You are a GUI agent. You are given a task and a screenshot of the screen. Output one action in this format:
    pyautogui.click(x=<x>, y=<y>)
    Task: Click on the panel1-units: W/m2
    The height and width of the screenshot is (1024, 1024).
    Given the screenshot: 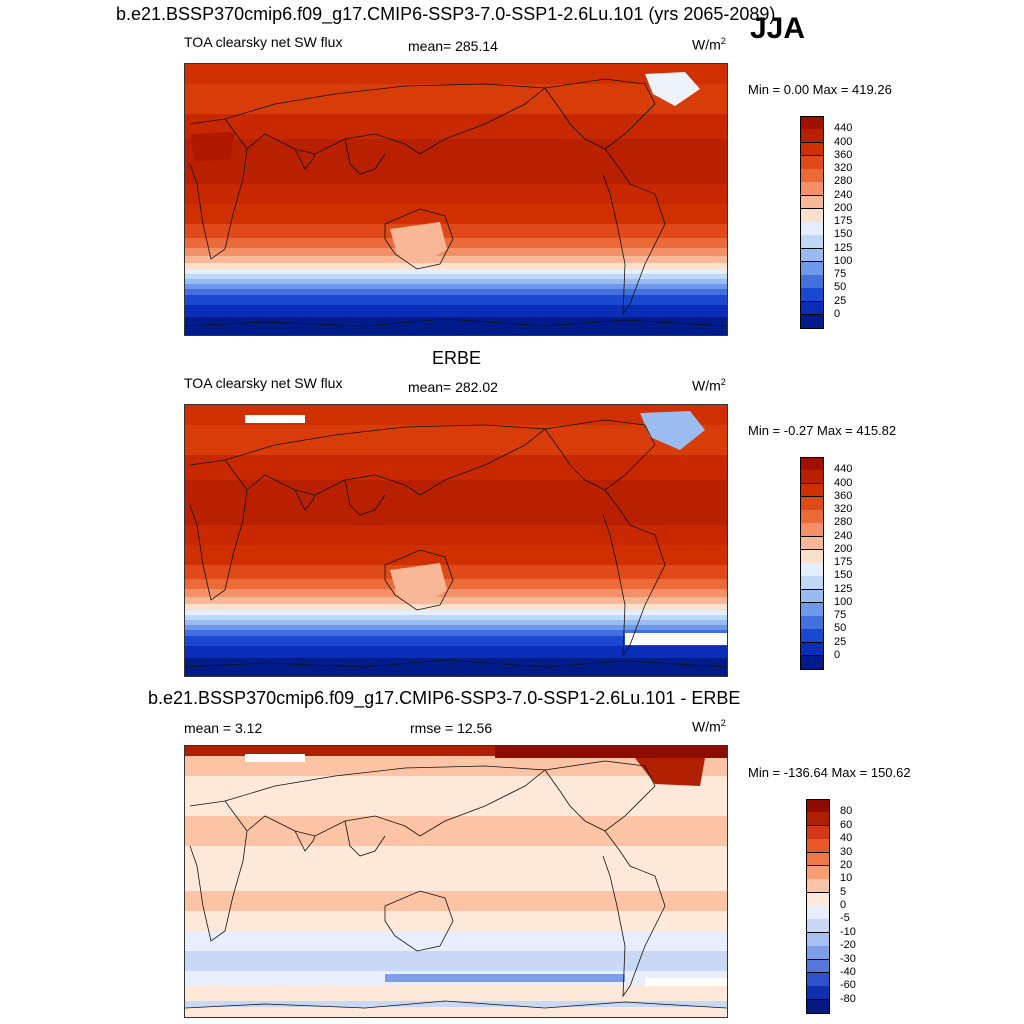 What is the action you would take?
    pyautogui.click(x=709, y=44)
    